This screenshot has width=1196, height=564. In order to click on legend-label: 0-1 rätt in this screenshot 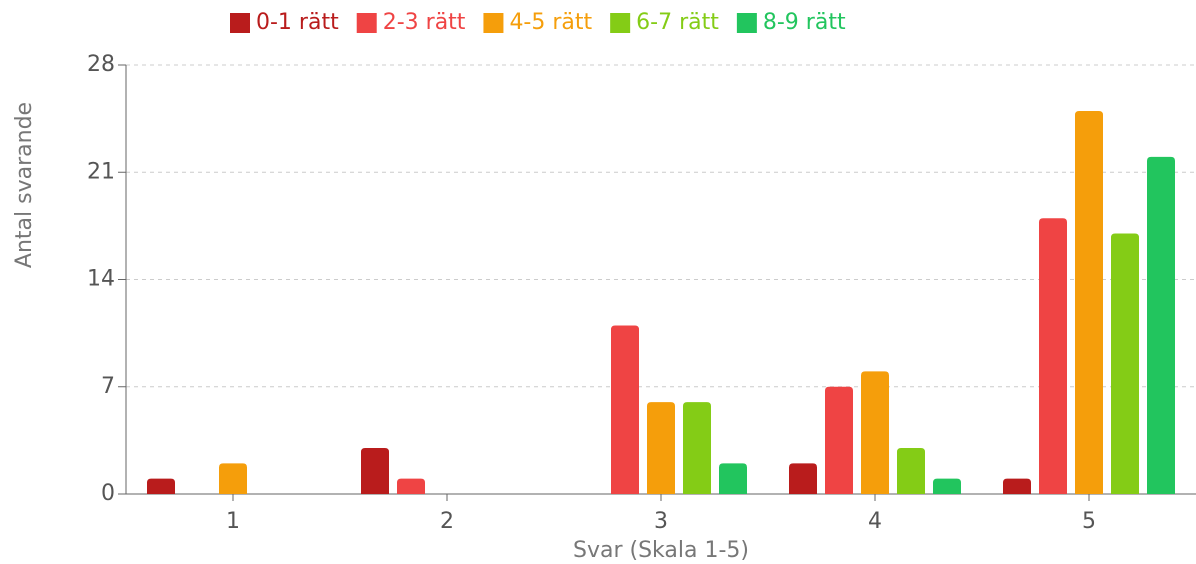, I will do `click(297, 22)`.